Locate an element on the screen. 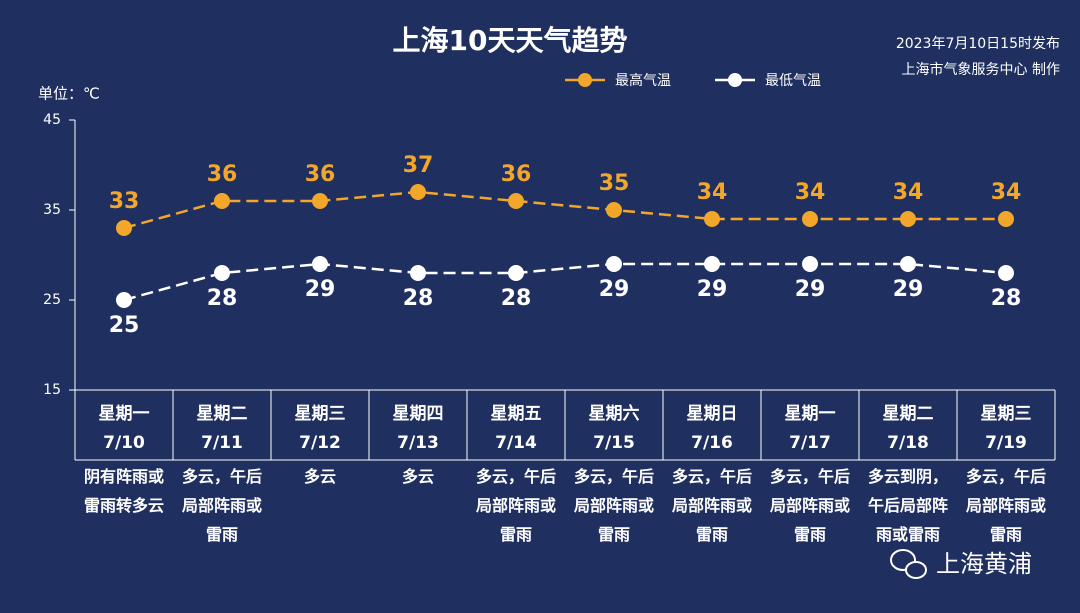 The height and width of the screenshot is (613, 1080). legend-label: 最低气温 is located at coordinates (793, 81).